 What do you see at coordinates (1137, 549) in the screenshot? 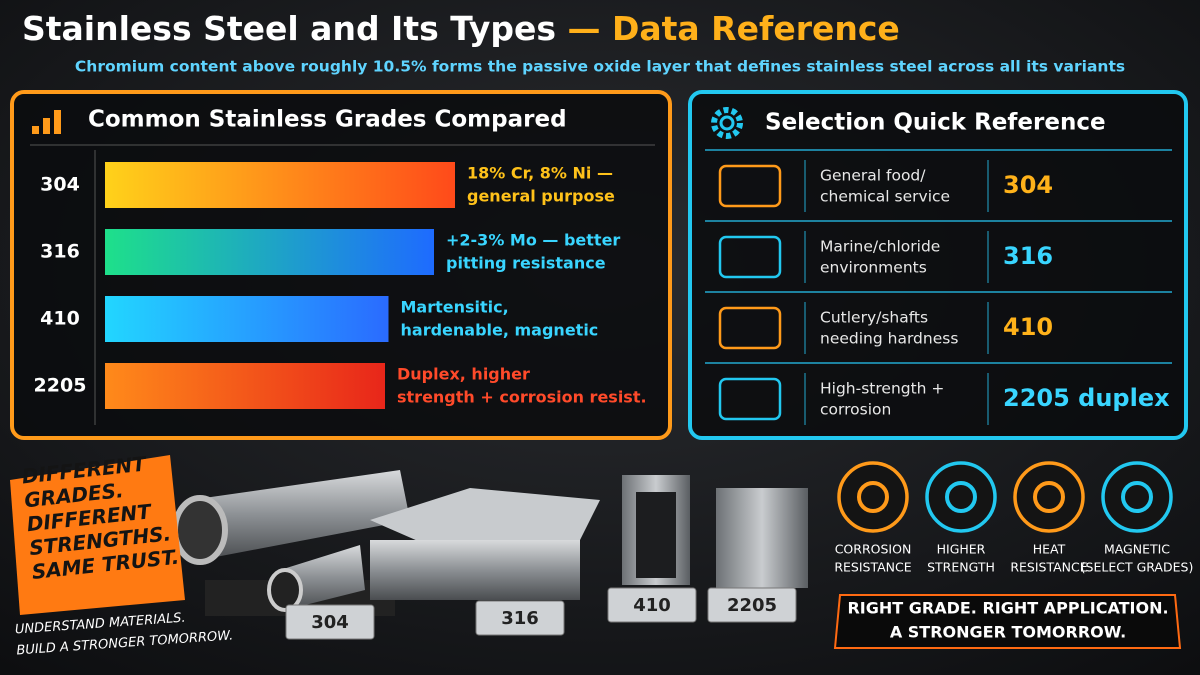
I see `property-label: MAGNETIC` at bounding box center [1137, 549].